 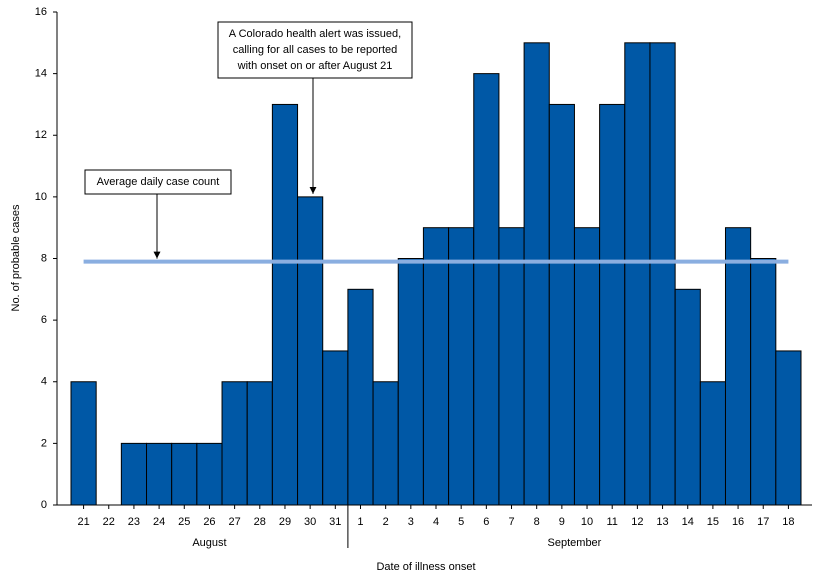 What do you see at coordinates (41, 12) in the screenshot?
I see `y-tick-label: 16` at bounding box center [41, 12].